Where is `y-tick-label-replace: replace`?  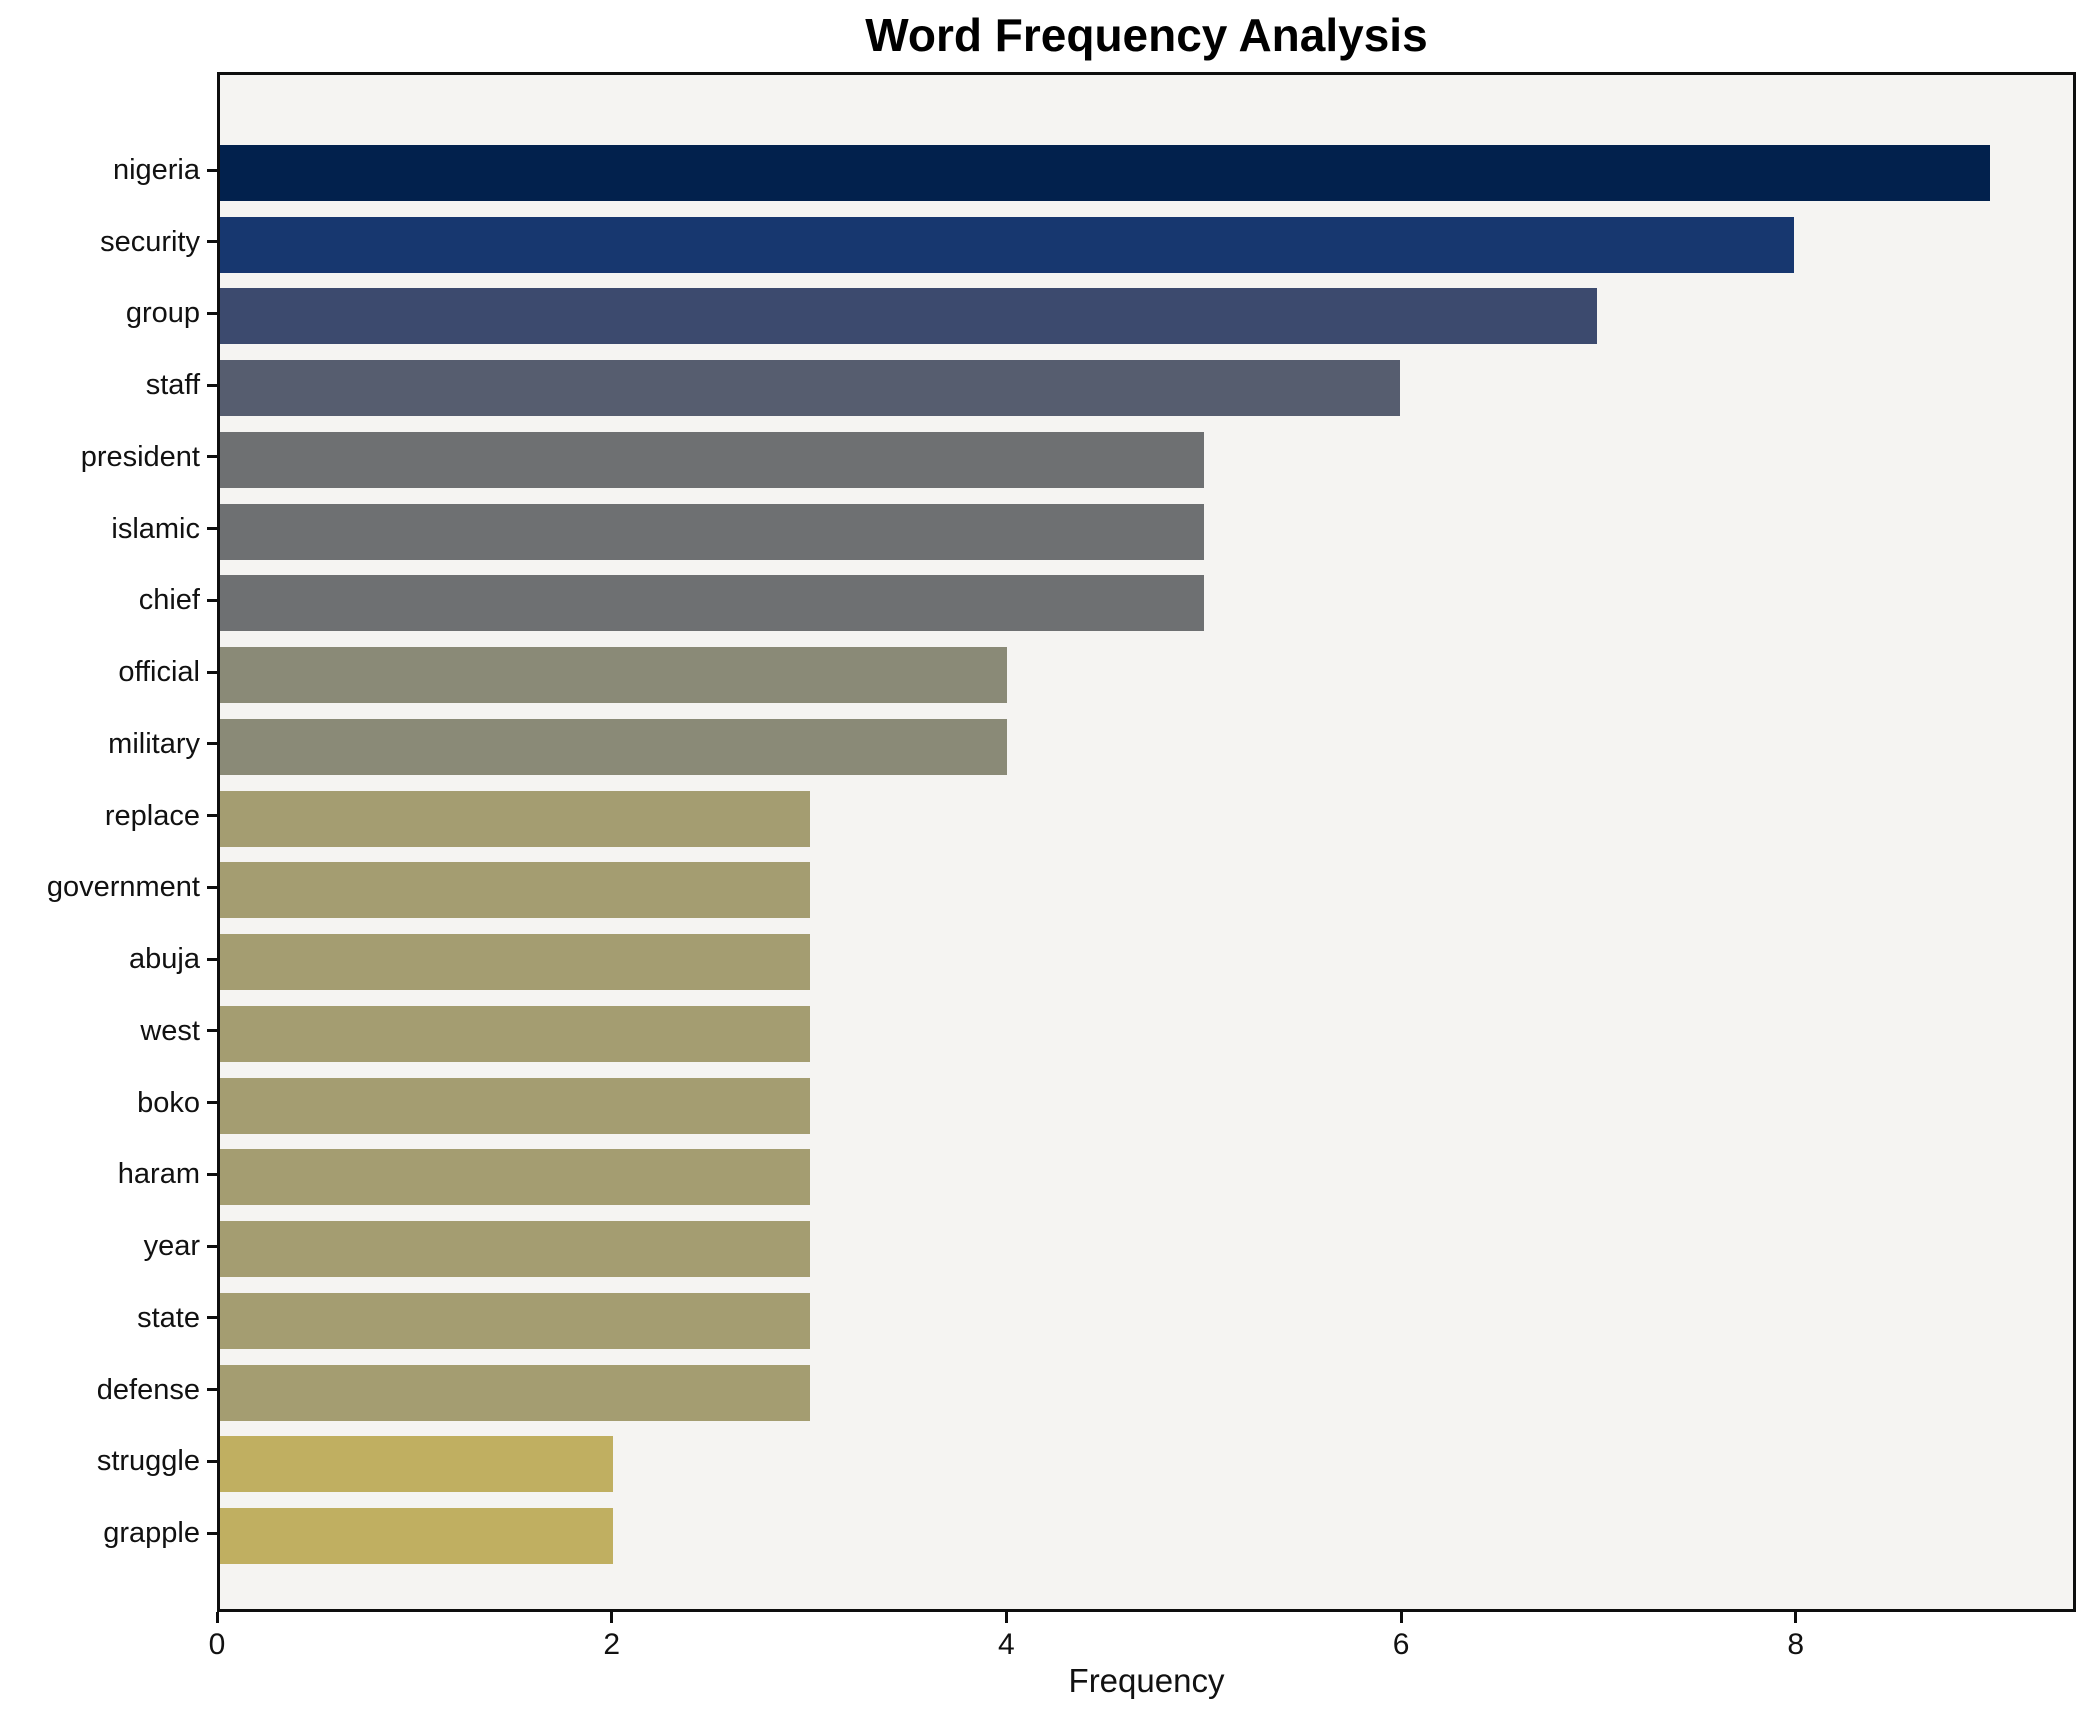
y-tick-label-replace: replace is located at coordinates (152, 815).